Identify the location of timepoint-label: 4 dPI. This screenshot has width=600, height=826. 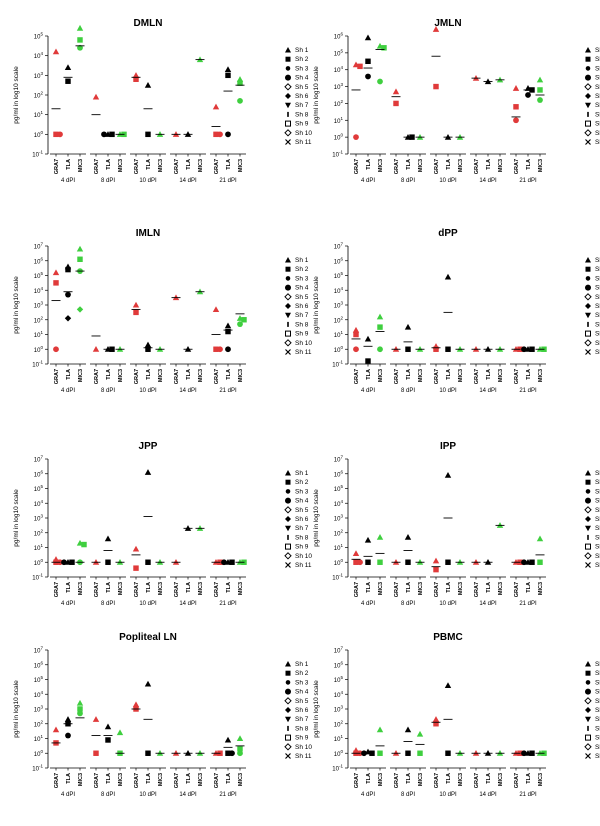
(368, 181).